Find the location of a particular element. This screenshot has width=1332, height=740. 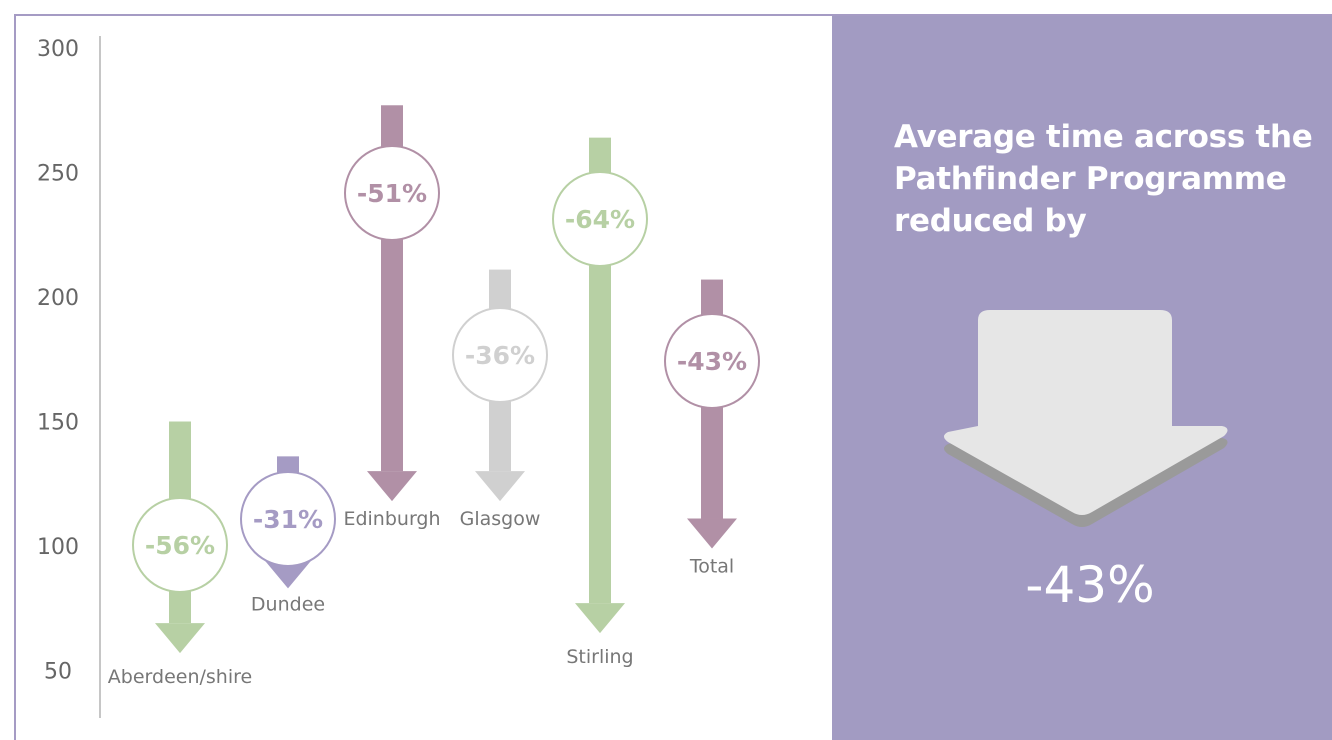

arrow-bar: -64% Stirling is located at coordinates (600, 402).